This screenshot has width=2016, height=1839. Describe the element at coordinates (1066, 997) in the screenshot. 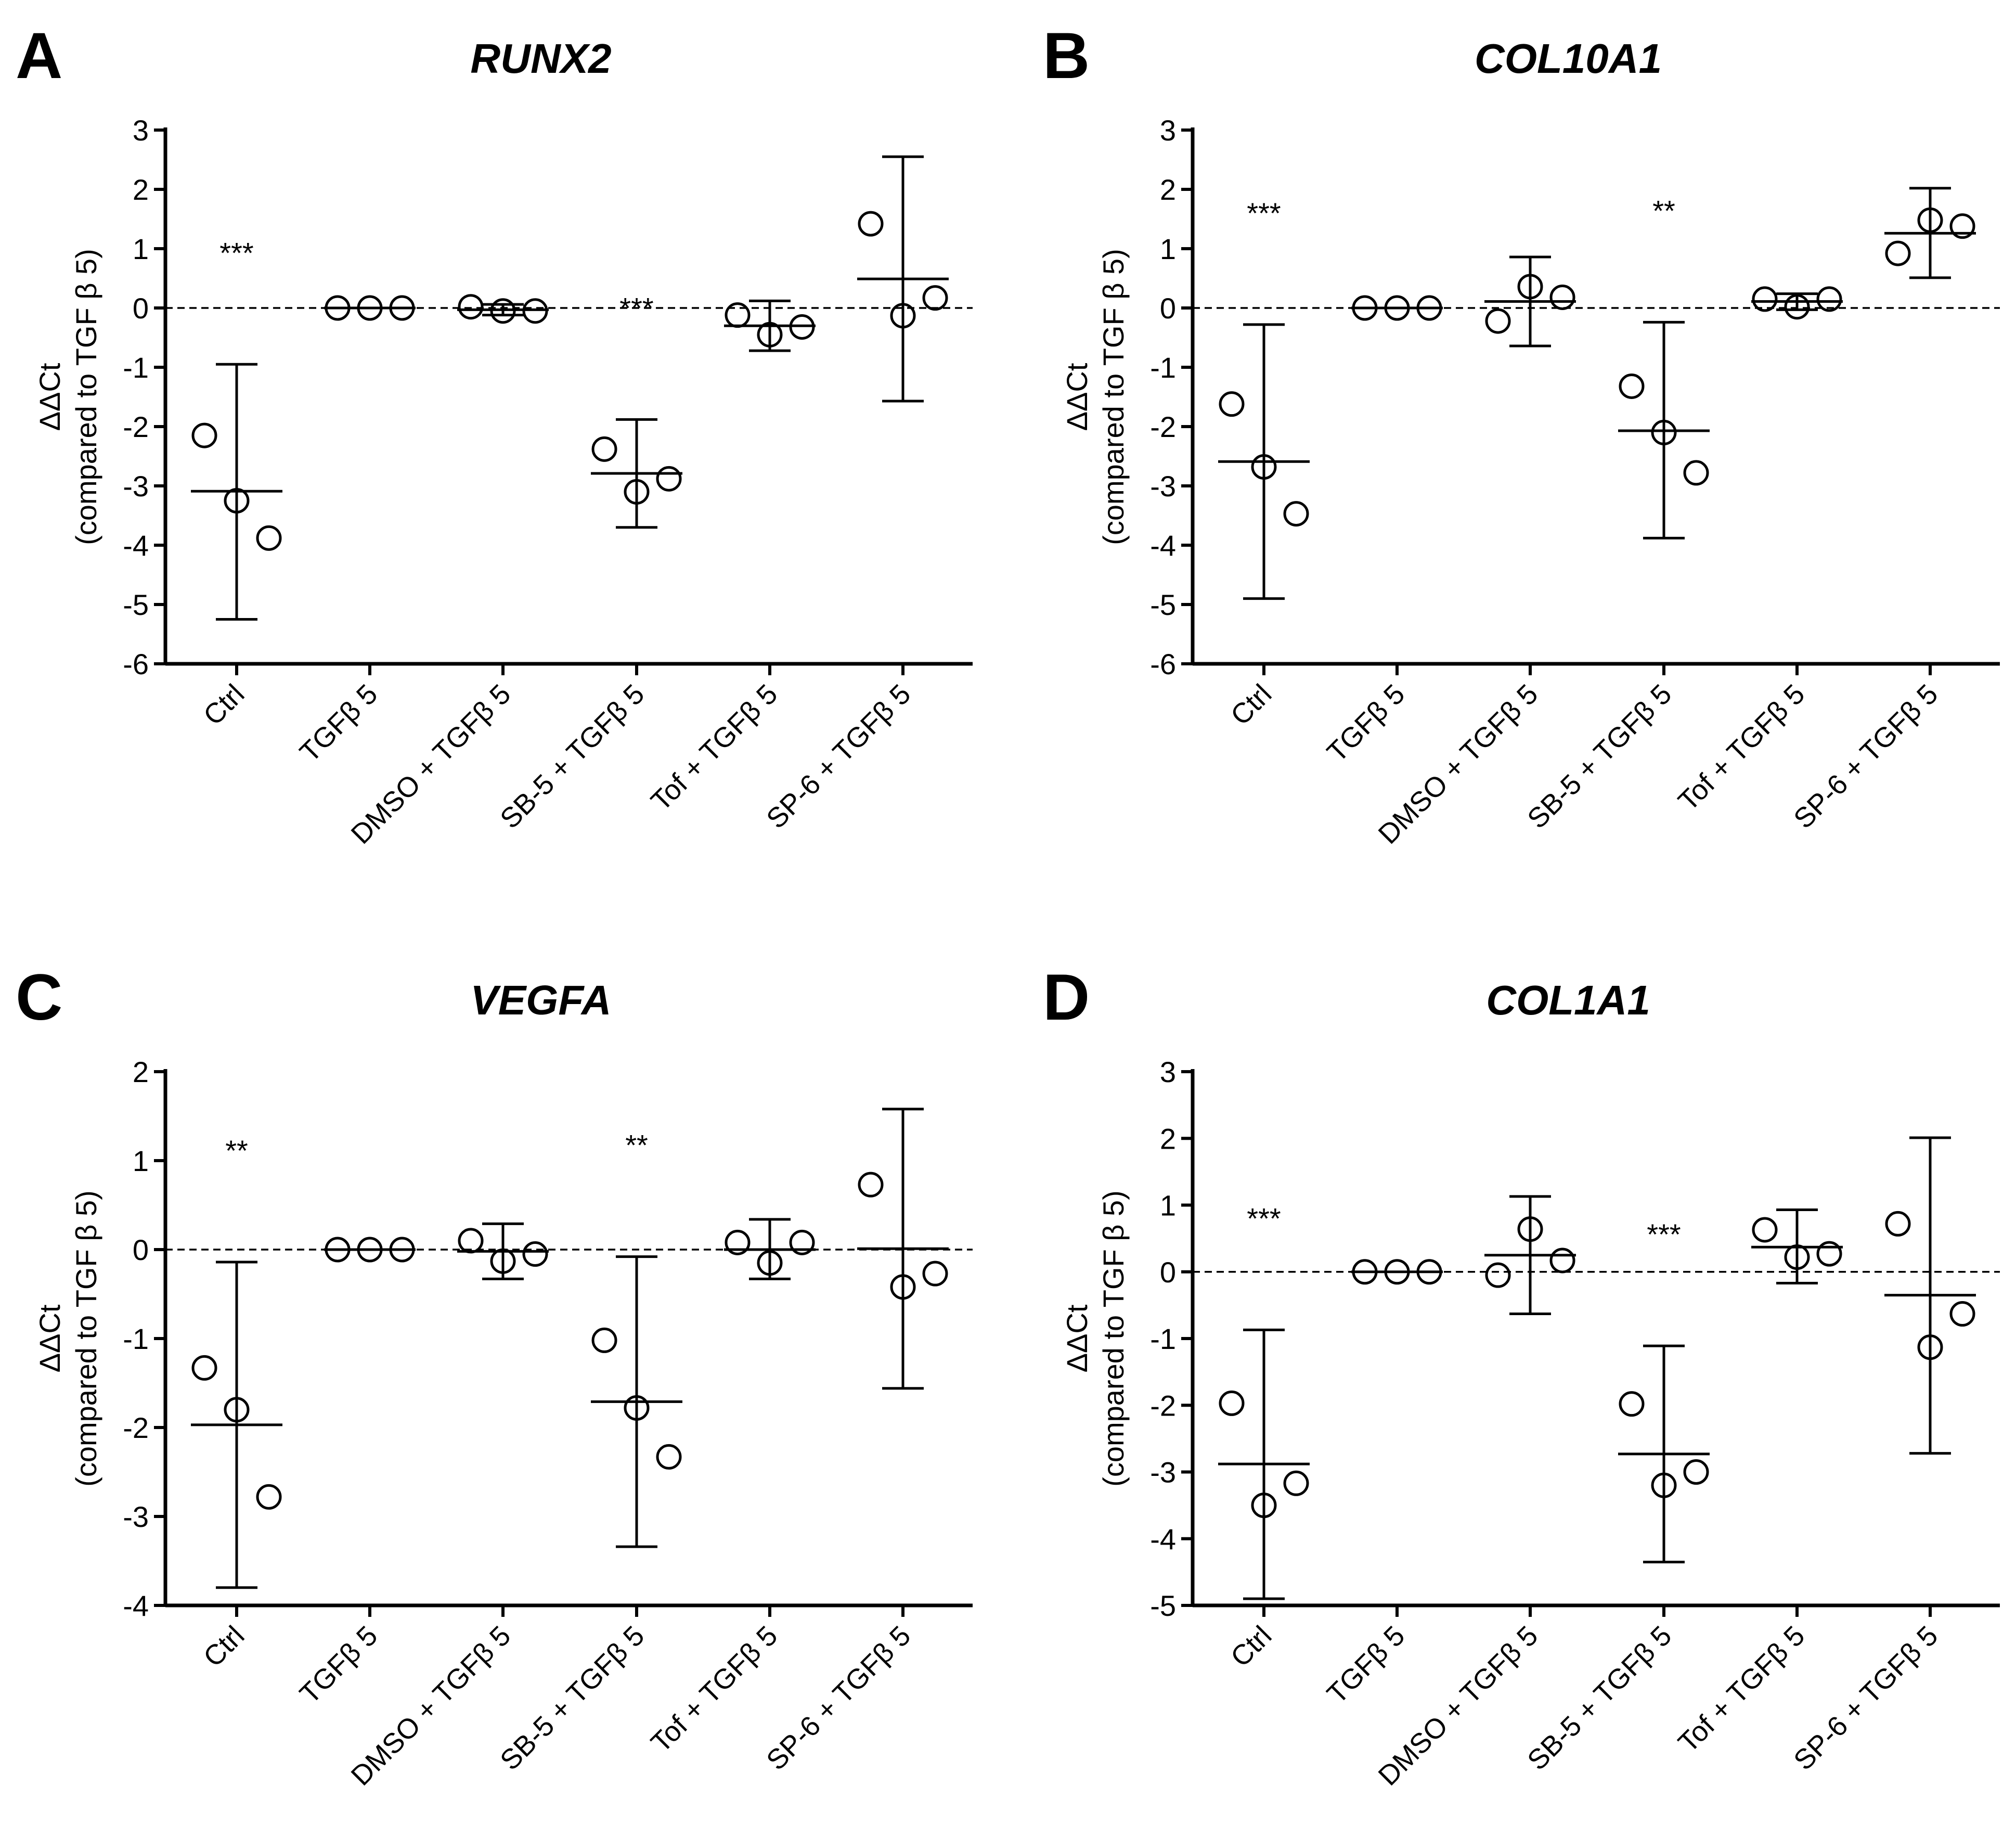

I see `panel-letter: D` at that location.